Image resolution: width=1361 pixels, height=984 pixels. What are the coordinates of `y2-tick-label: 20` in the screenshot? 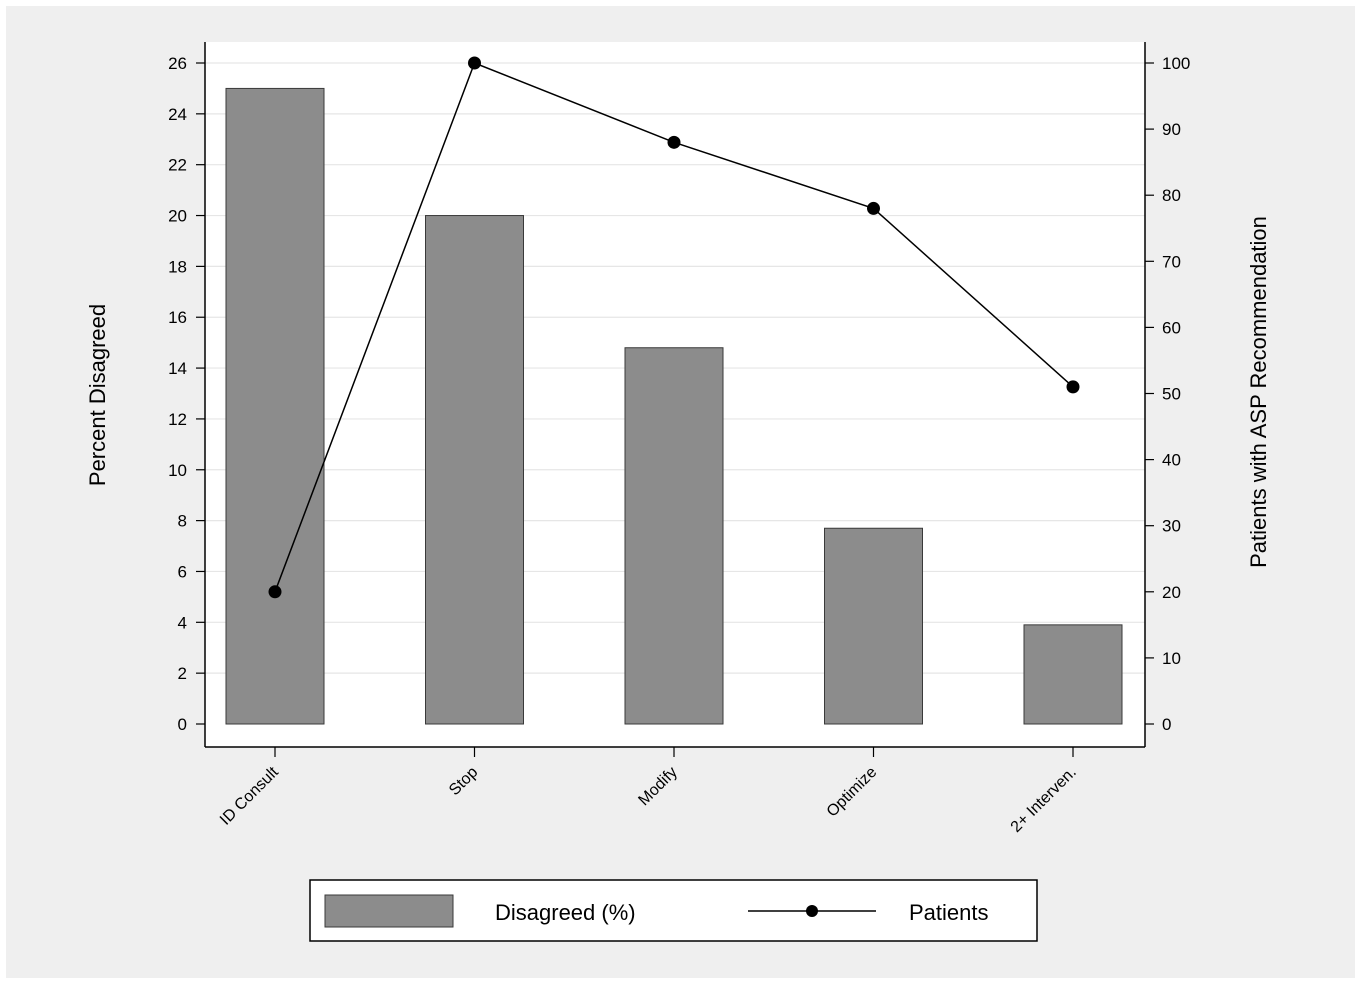 It's located at (1171, 592).